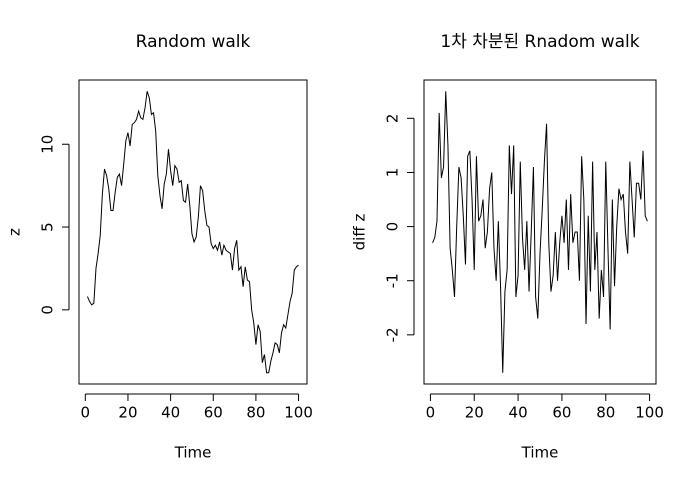  Describe the element at coordinates (48, 227) in the screenshot. I see `y-tick-label: 5` at that location.